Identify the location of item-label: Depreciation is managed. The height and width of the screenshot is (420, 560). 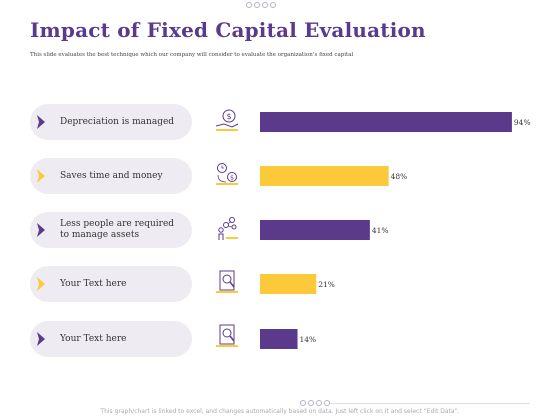
(117, 121).